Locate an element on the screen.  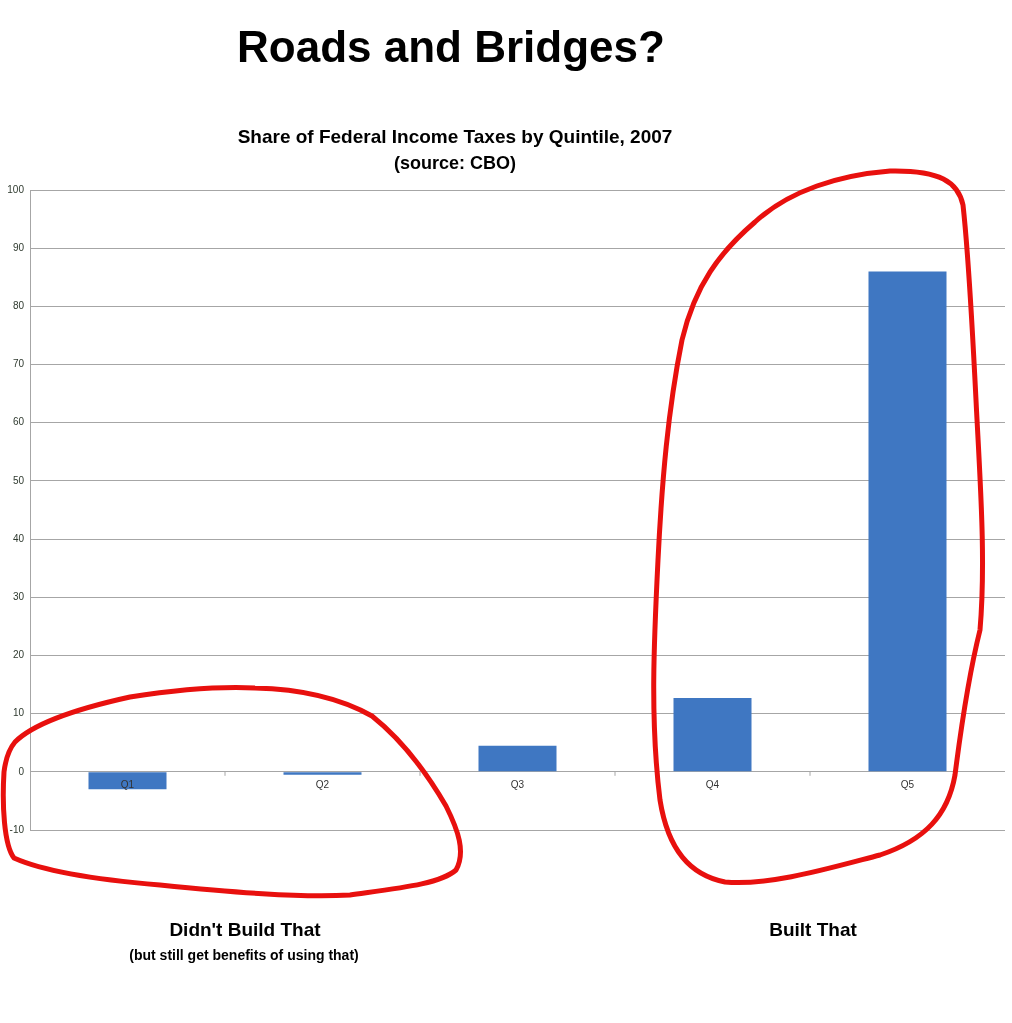
x-tick-label: Q1 is located at coordinates (127, 784).